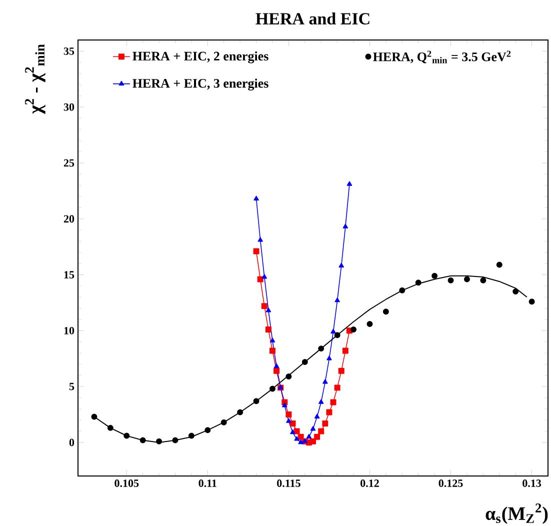 The width and height of the screenshot is (551, 526). I want to click on y-tick-label: 30, so click(69, 107).